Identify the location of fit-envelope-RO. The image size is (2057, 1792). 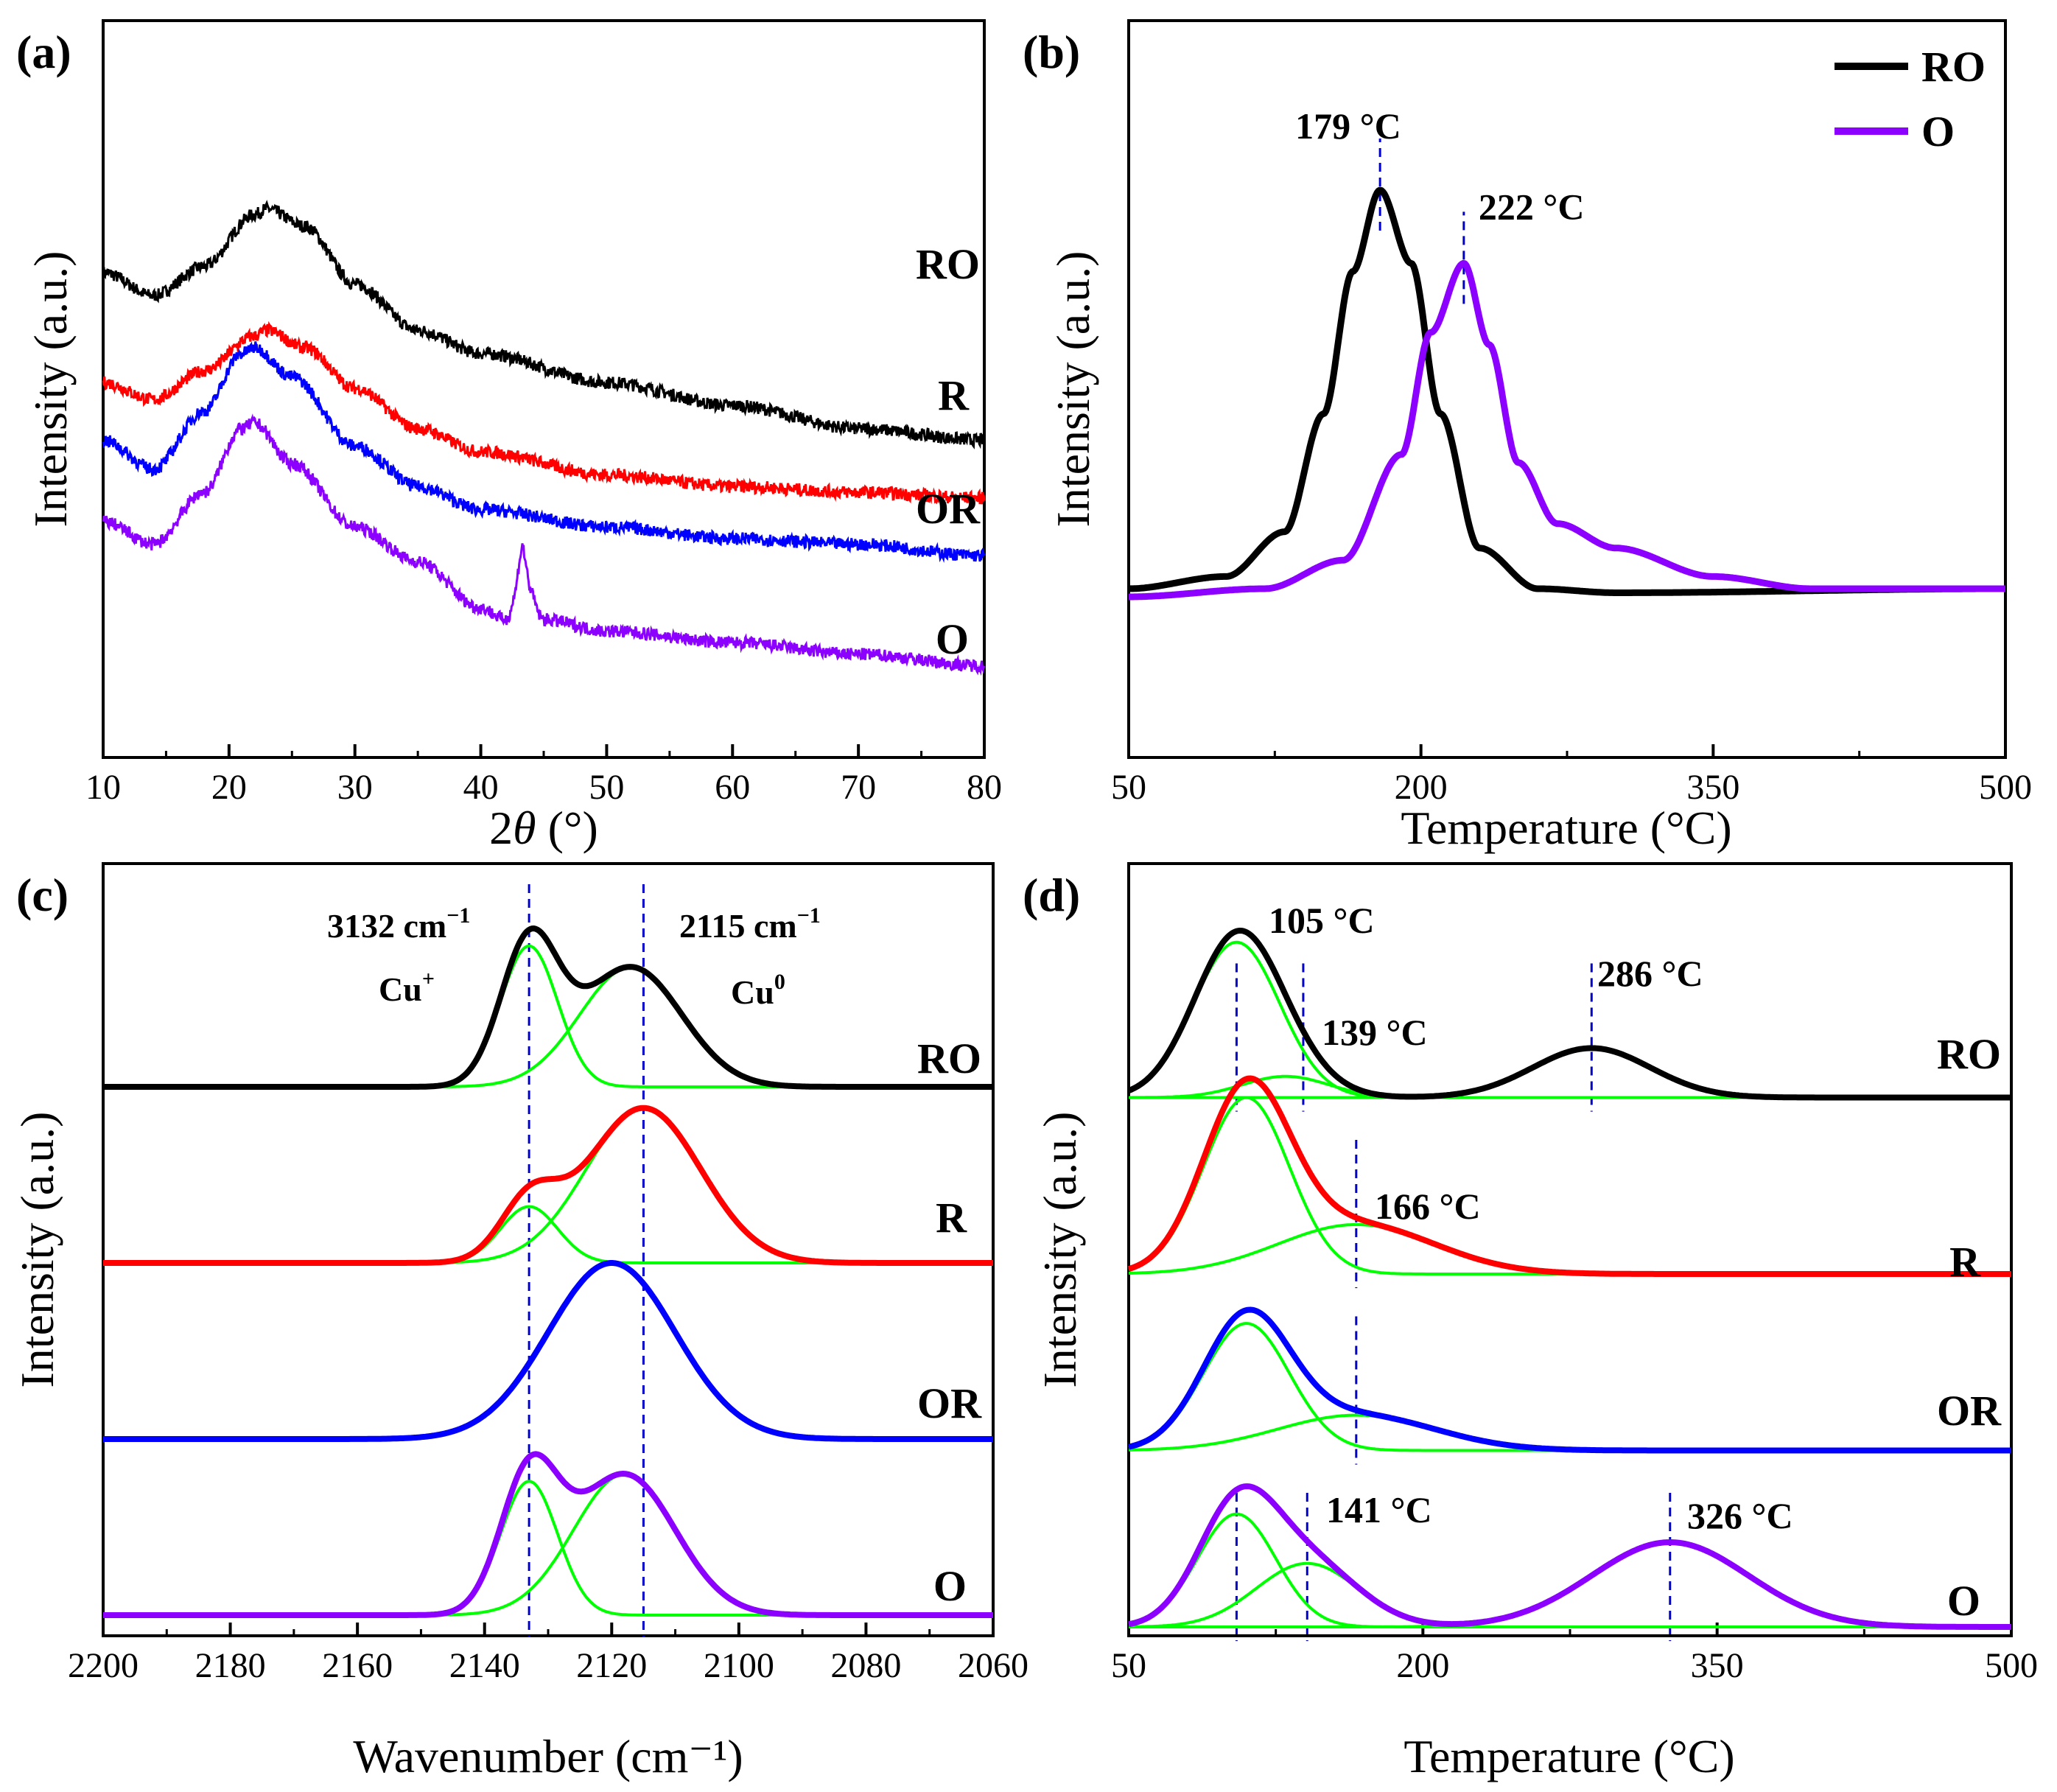
(1570, 1014).